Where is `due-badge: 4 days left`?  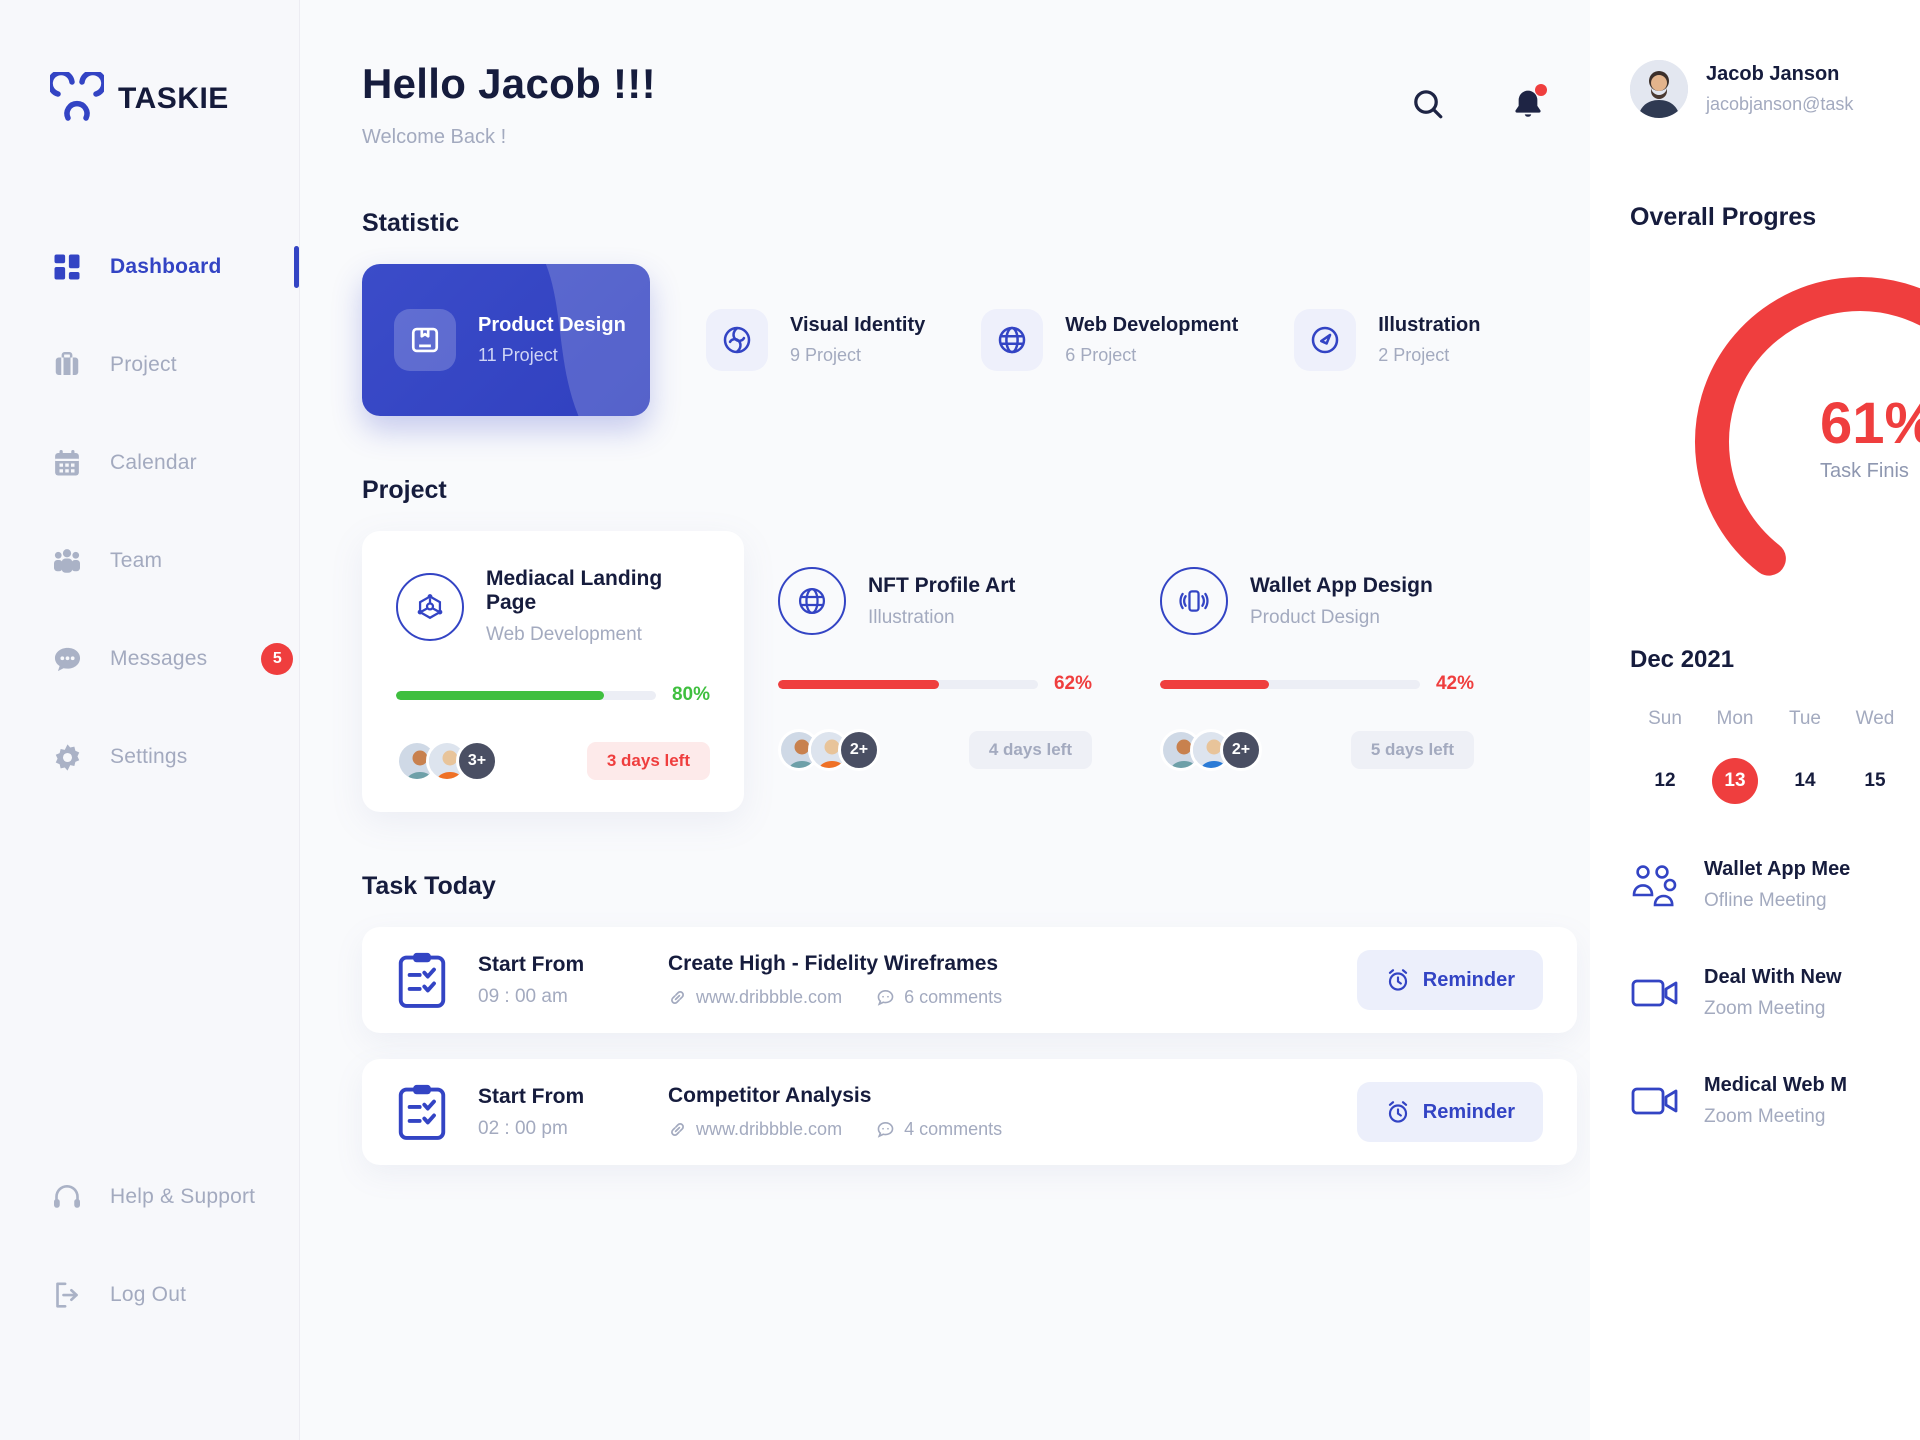 due-badge: 4 days left is located at coordinates (1030, 750).